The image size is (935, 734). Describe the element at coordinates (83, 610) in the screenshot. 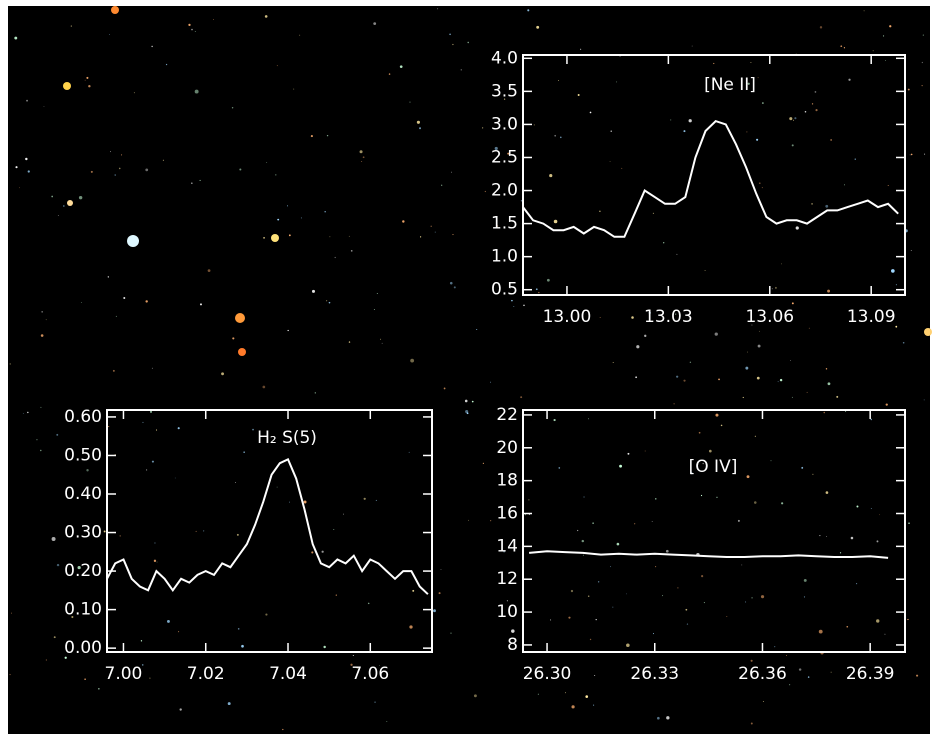

I see `y-tick-label: 0.10` at that location.